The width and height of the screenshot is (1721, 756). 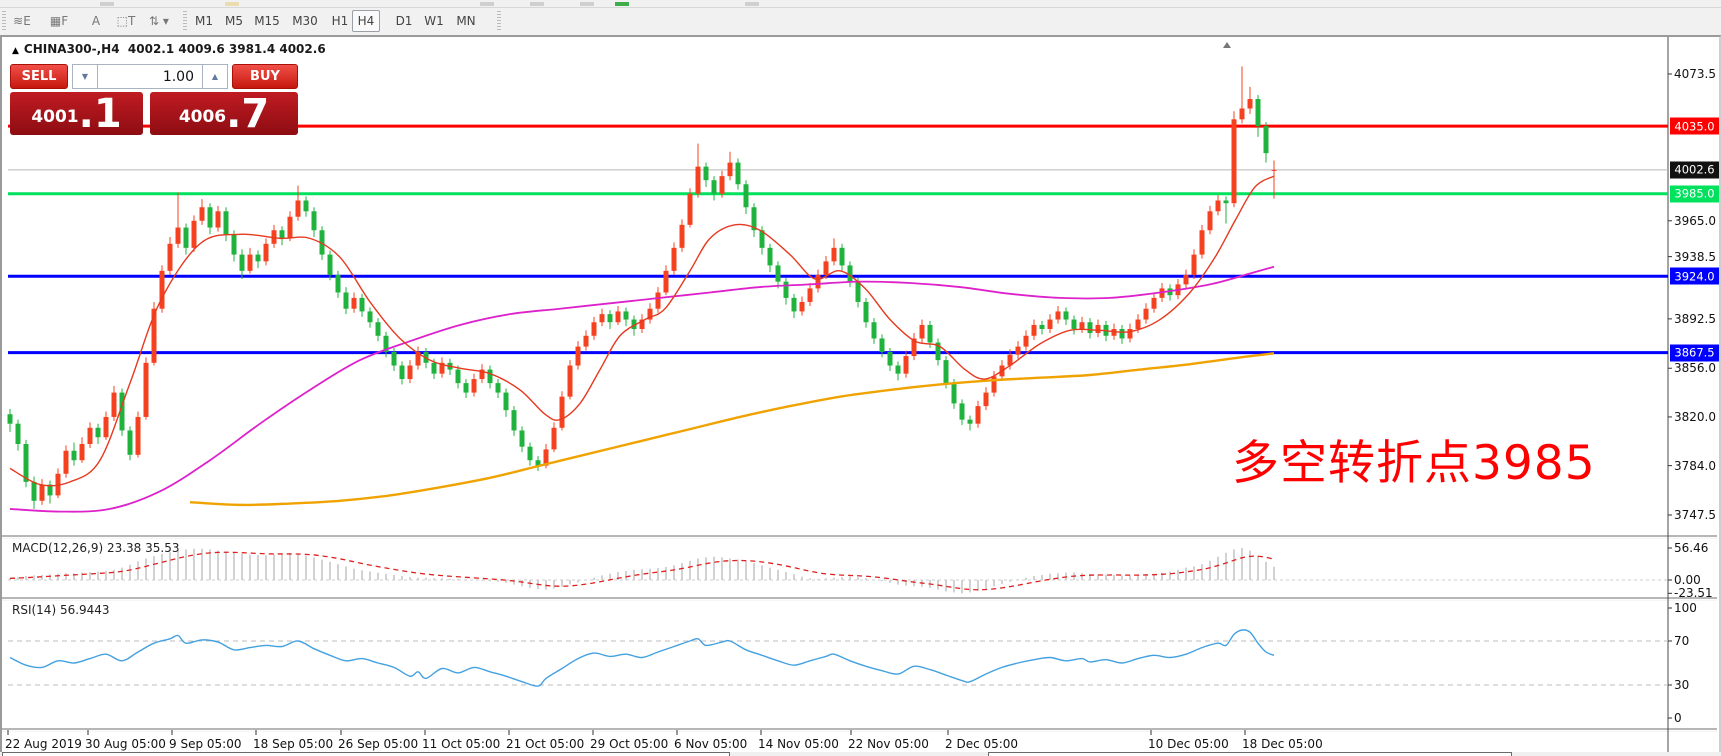 What do you see at coordinates (39, 76) in the screenshot?
I see `sell-button: SELL` at bounding box center [39, 76].